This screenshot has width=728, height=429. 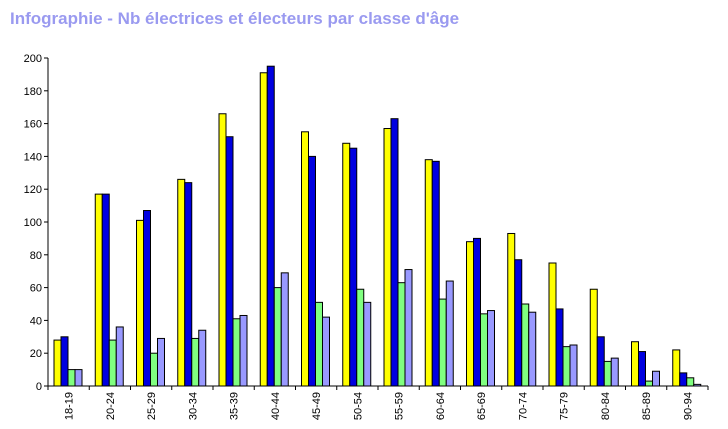 What do you see at coordinates (317, 406) in the screenshot?
I see `x-tick-label: 45-49` at bounding box center [317, 406].